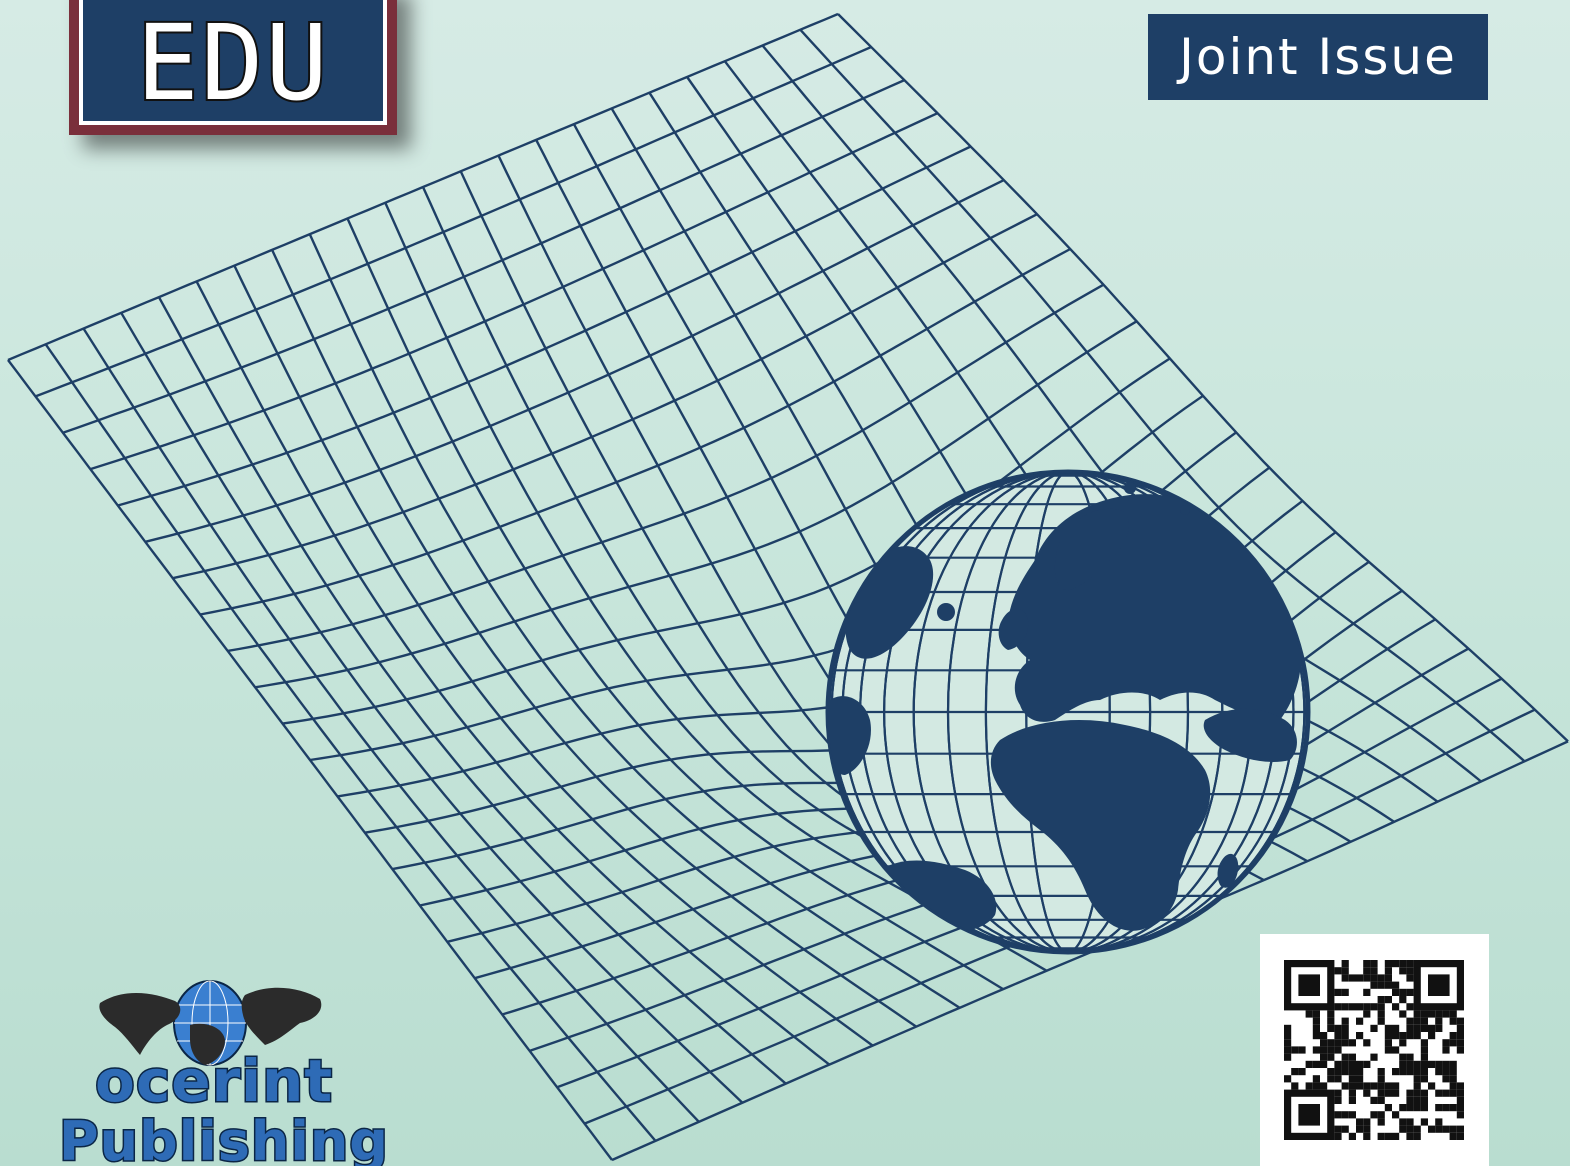  What do you see at coordinates (240, 1070) in the screenshot?
I see `publisher-logo: ocerint Publishing` at bounding box center [240, 1070].